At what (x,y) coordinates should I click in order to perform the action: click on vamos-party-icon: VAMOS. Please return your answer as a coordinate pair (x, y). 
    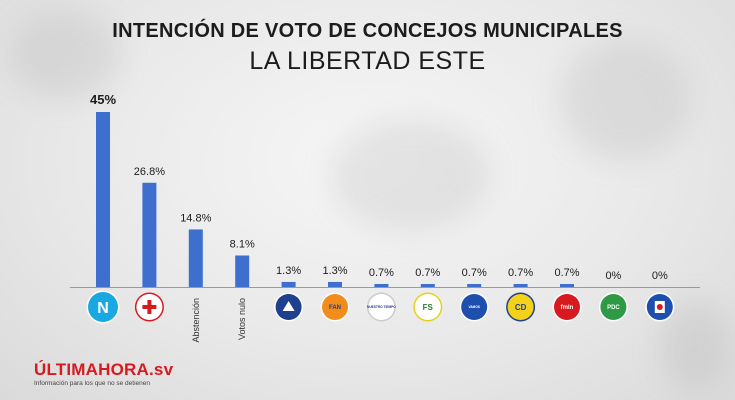
    Looking at the image, I should click on (473, 307).